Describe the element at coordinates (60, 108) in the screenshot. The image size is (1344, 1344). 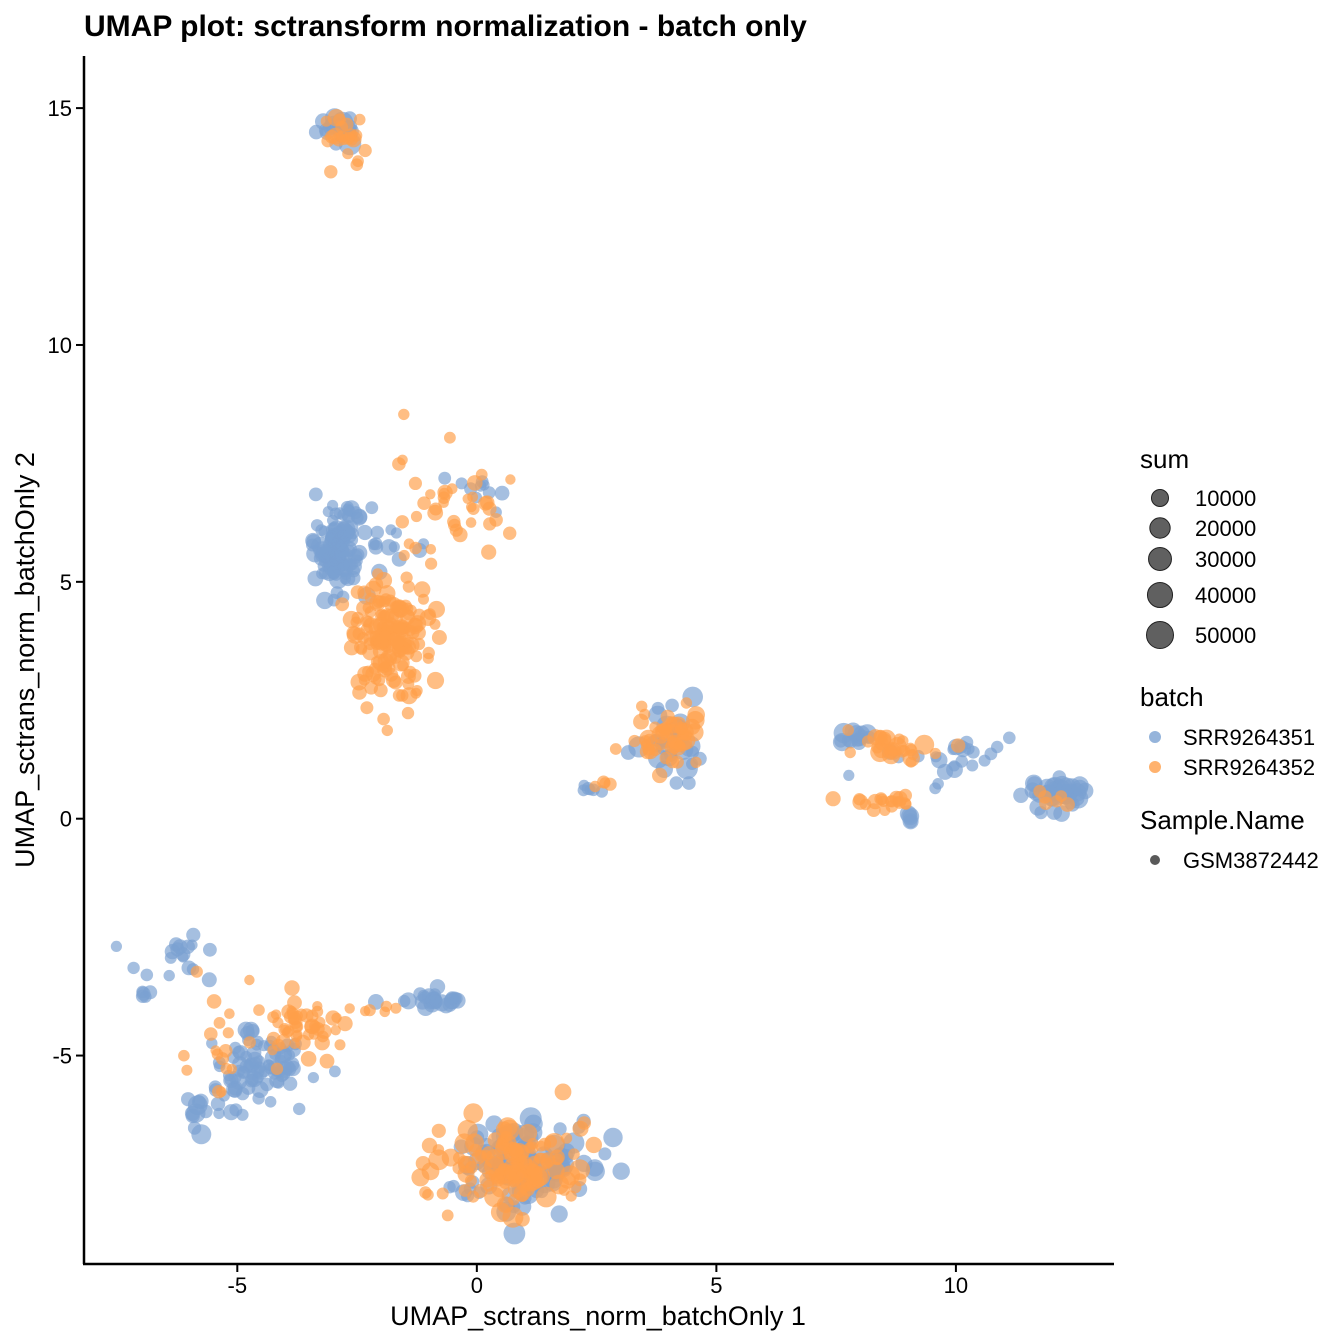
I see `y-tick-label: 15` at that location.